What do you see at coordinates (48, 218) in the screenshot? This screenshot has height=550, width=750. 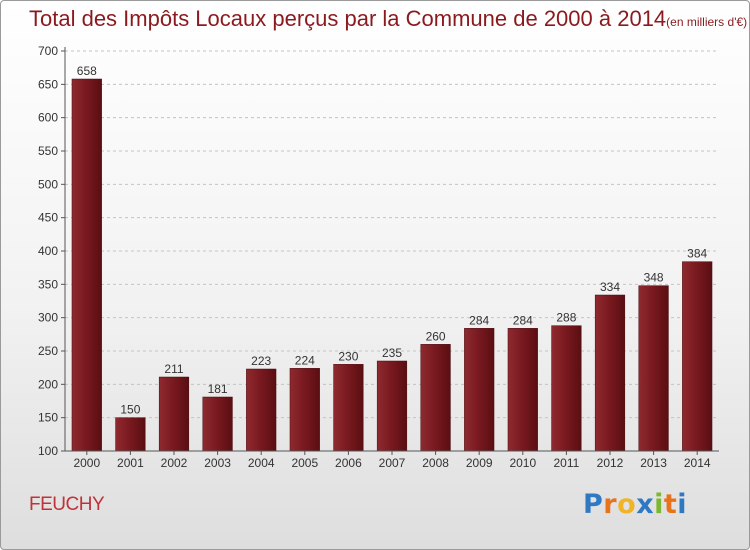 I see `y-tick-label: 450` at bounding box center [48, 218].